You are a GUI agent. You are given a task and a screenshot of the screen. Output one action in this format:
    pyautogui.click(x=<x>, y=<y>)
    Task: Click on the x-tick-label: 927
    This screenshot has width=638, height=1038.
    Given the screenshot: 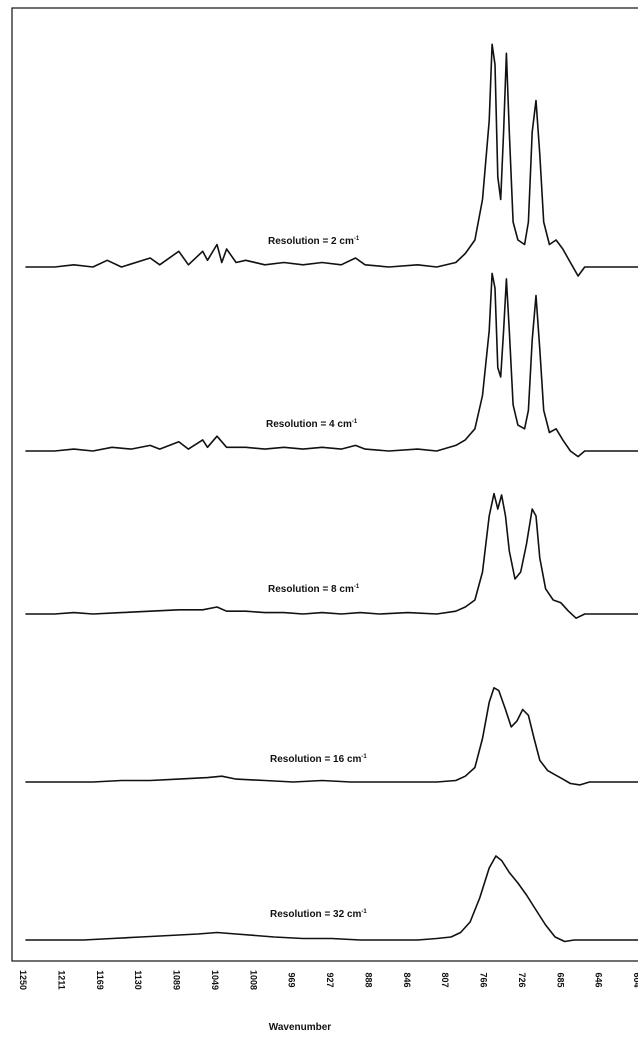 What is the action you would take?
    pyautogui.click(x=330, y=979)
    